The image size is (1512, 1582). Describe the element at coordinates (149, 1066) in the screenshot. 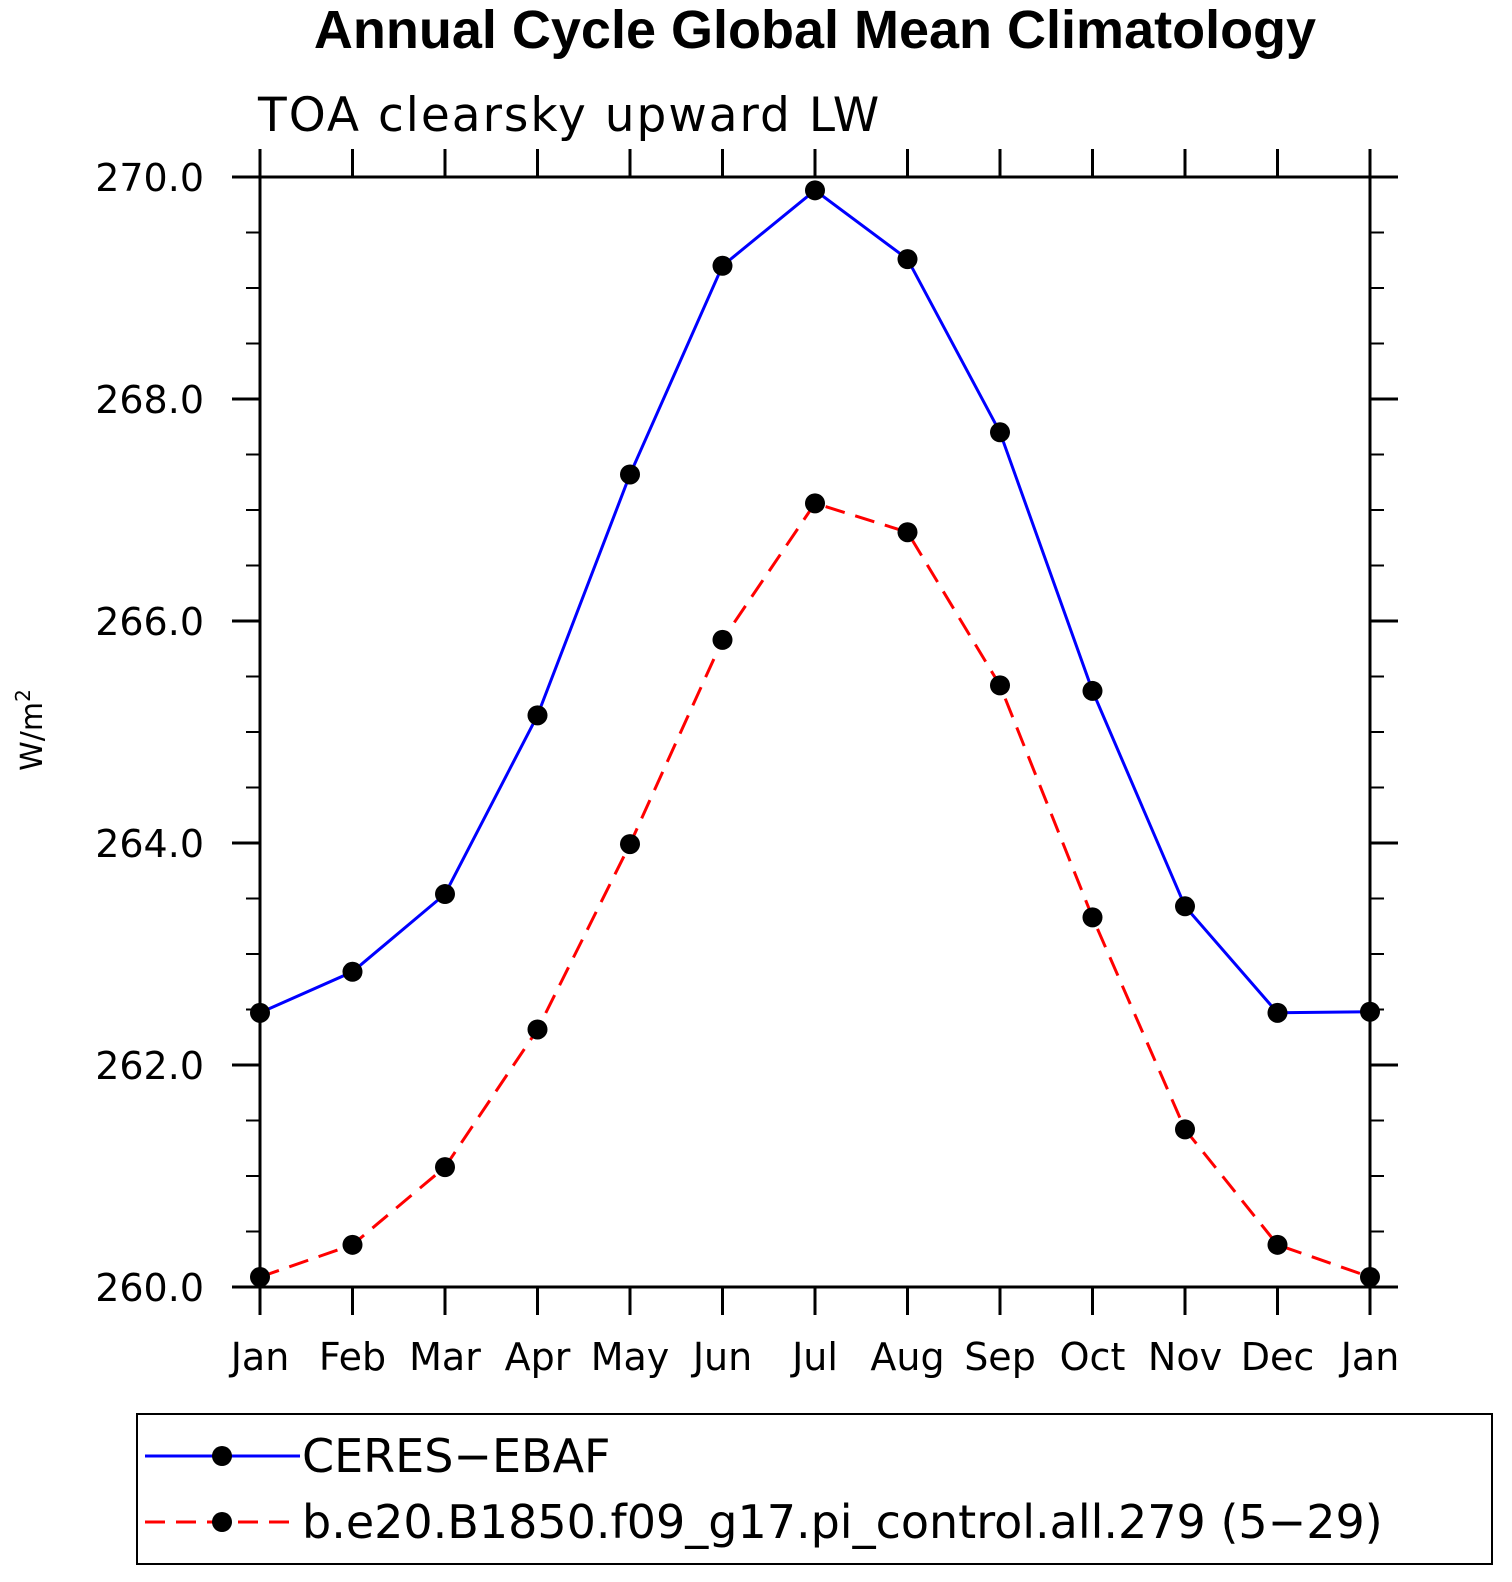

I see `y-tick-label: 262.0` at that location.